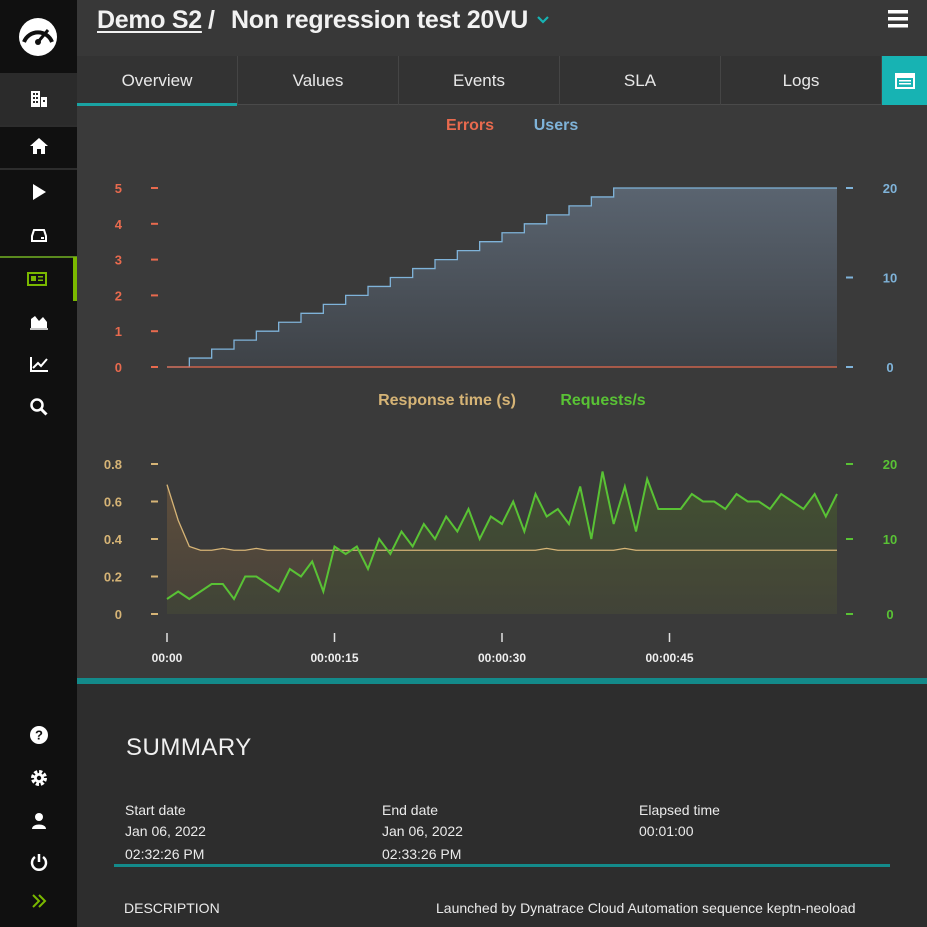  What do you see at coordinates (318, 80) in the screenshot?
I see `tab-values: Values` at bounding box center [318, 80].